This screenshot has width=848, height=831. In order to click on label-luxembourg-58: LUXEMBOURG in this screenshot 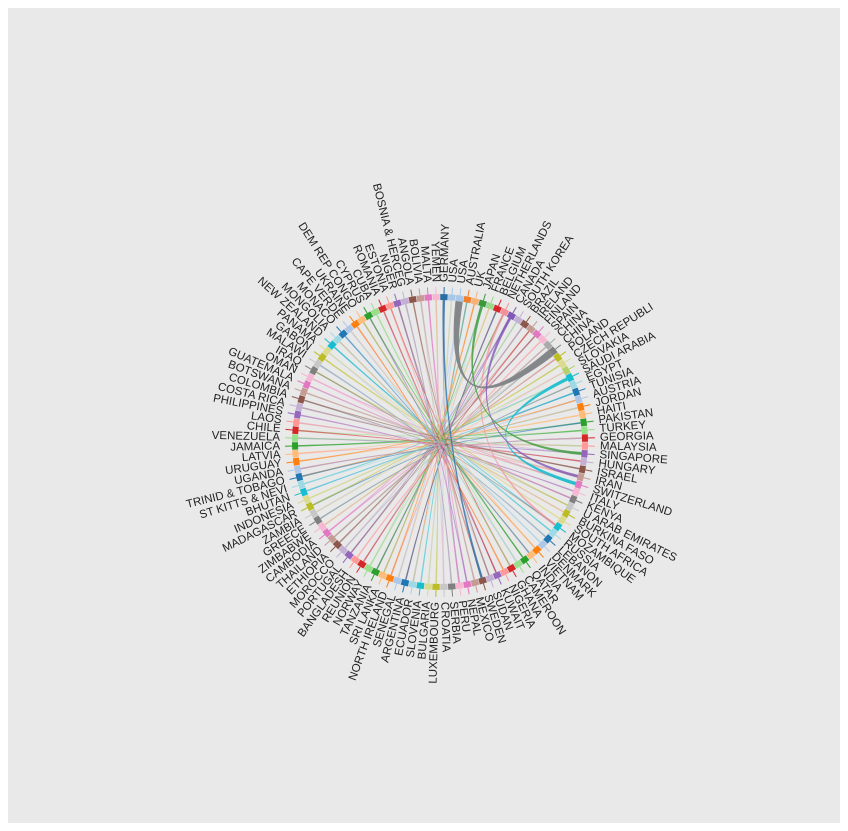, I will do `click(434, 643)`.